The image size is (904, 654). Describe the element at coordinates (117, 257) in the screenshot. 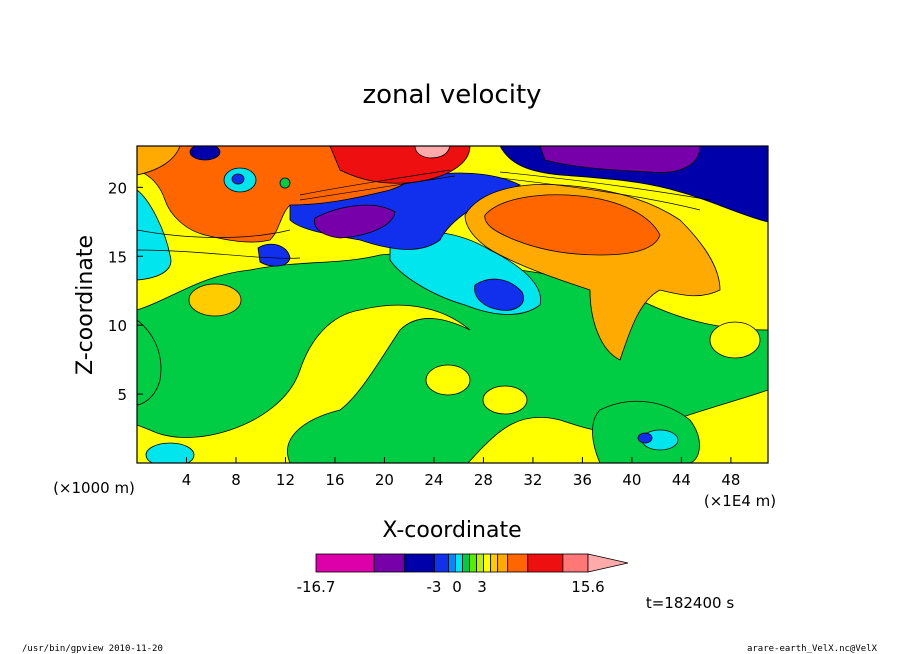

I see `y-tick-label: 15` at that location.